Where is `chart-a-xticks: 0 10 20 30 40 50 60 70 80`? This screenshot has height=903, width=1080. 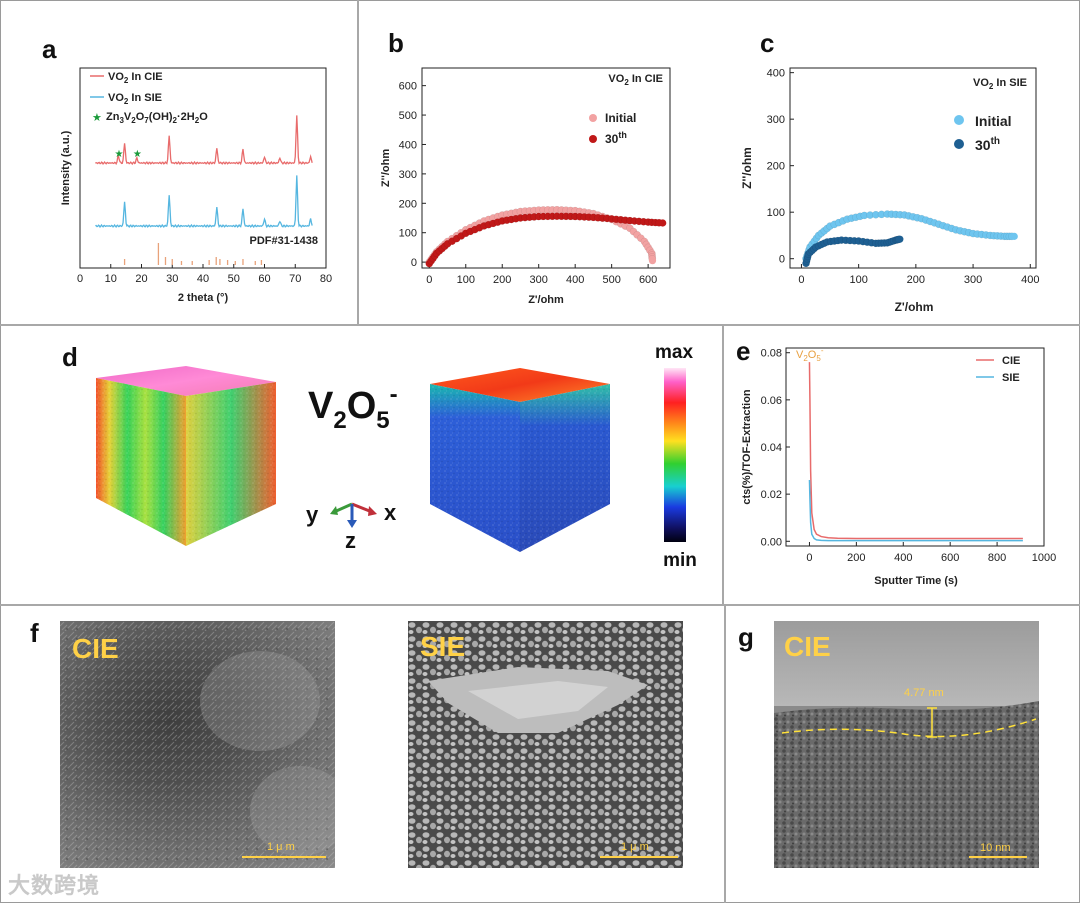
chart-a-xticks: 0 10 20 30 40 50 60 70 80 is located at coordinates (204, 274).